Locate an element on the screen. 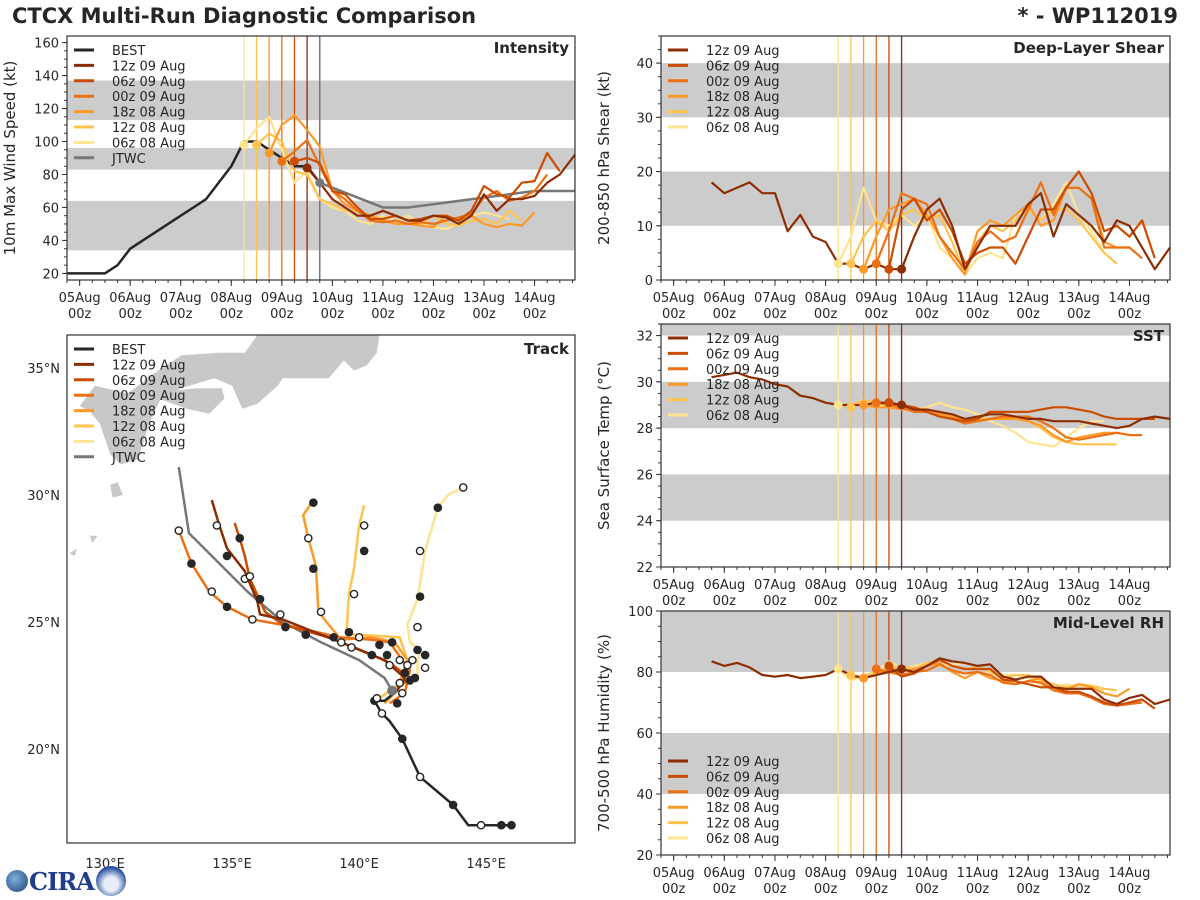  lon-tick-label: 140°E is located at coordinates (359, 864).